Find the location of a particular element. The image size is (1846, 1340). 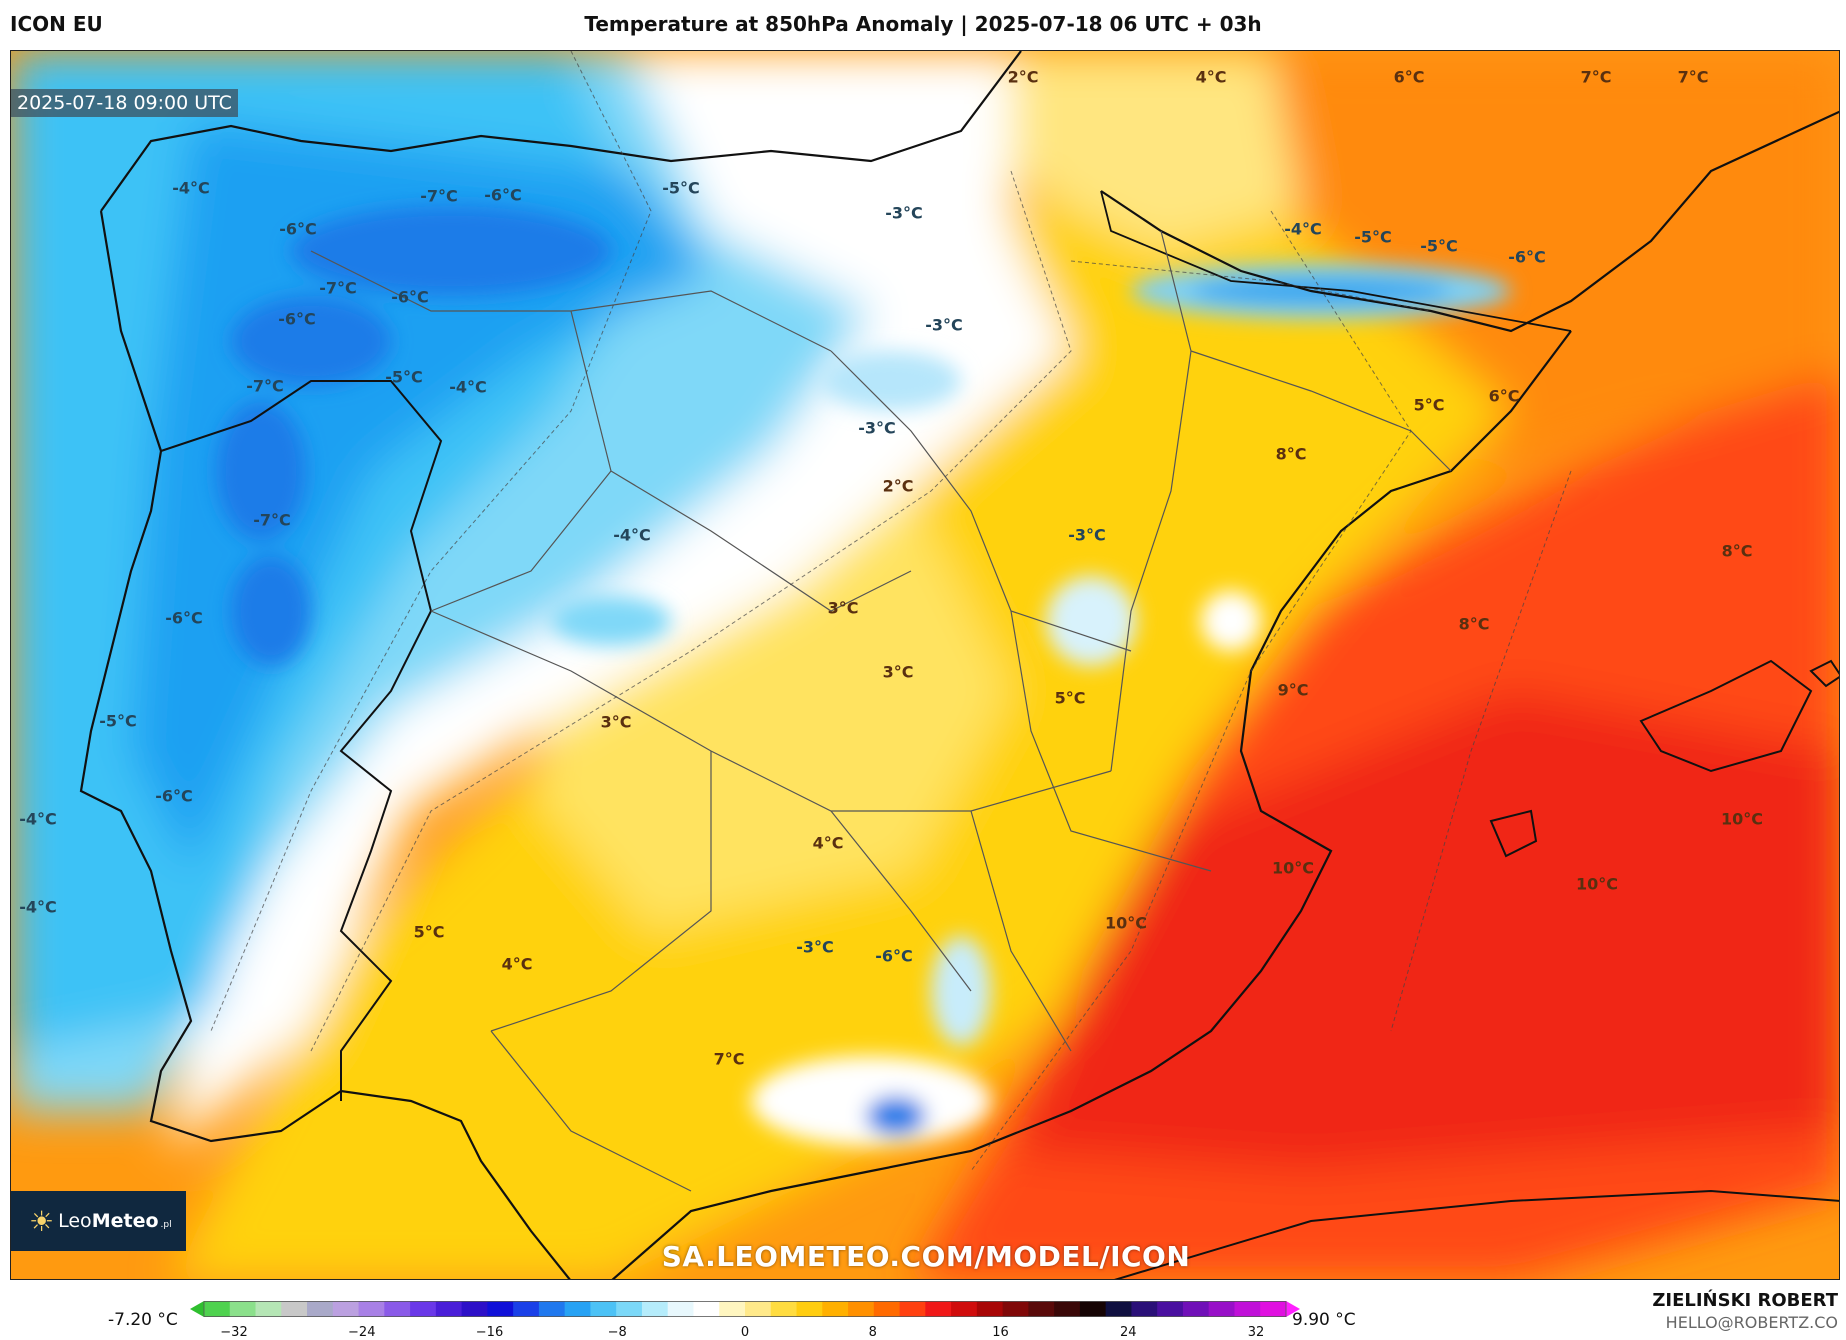

author-name: ZIELIŃSKI ROBERT is located at coordinates (1745, 1300).